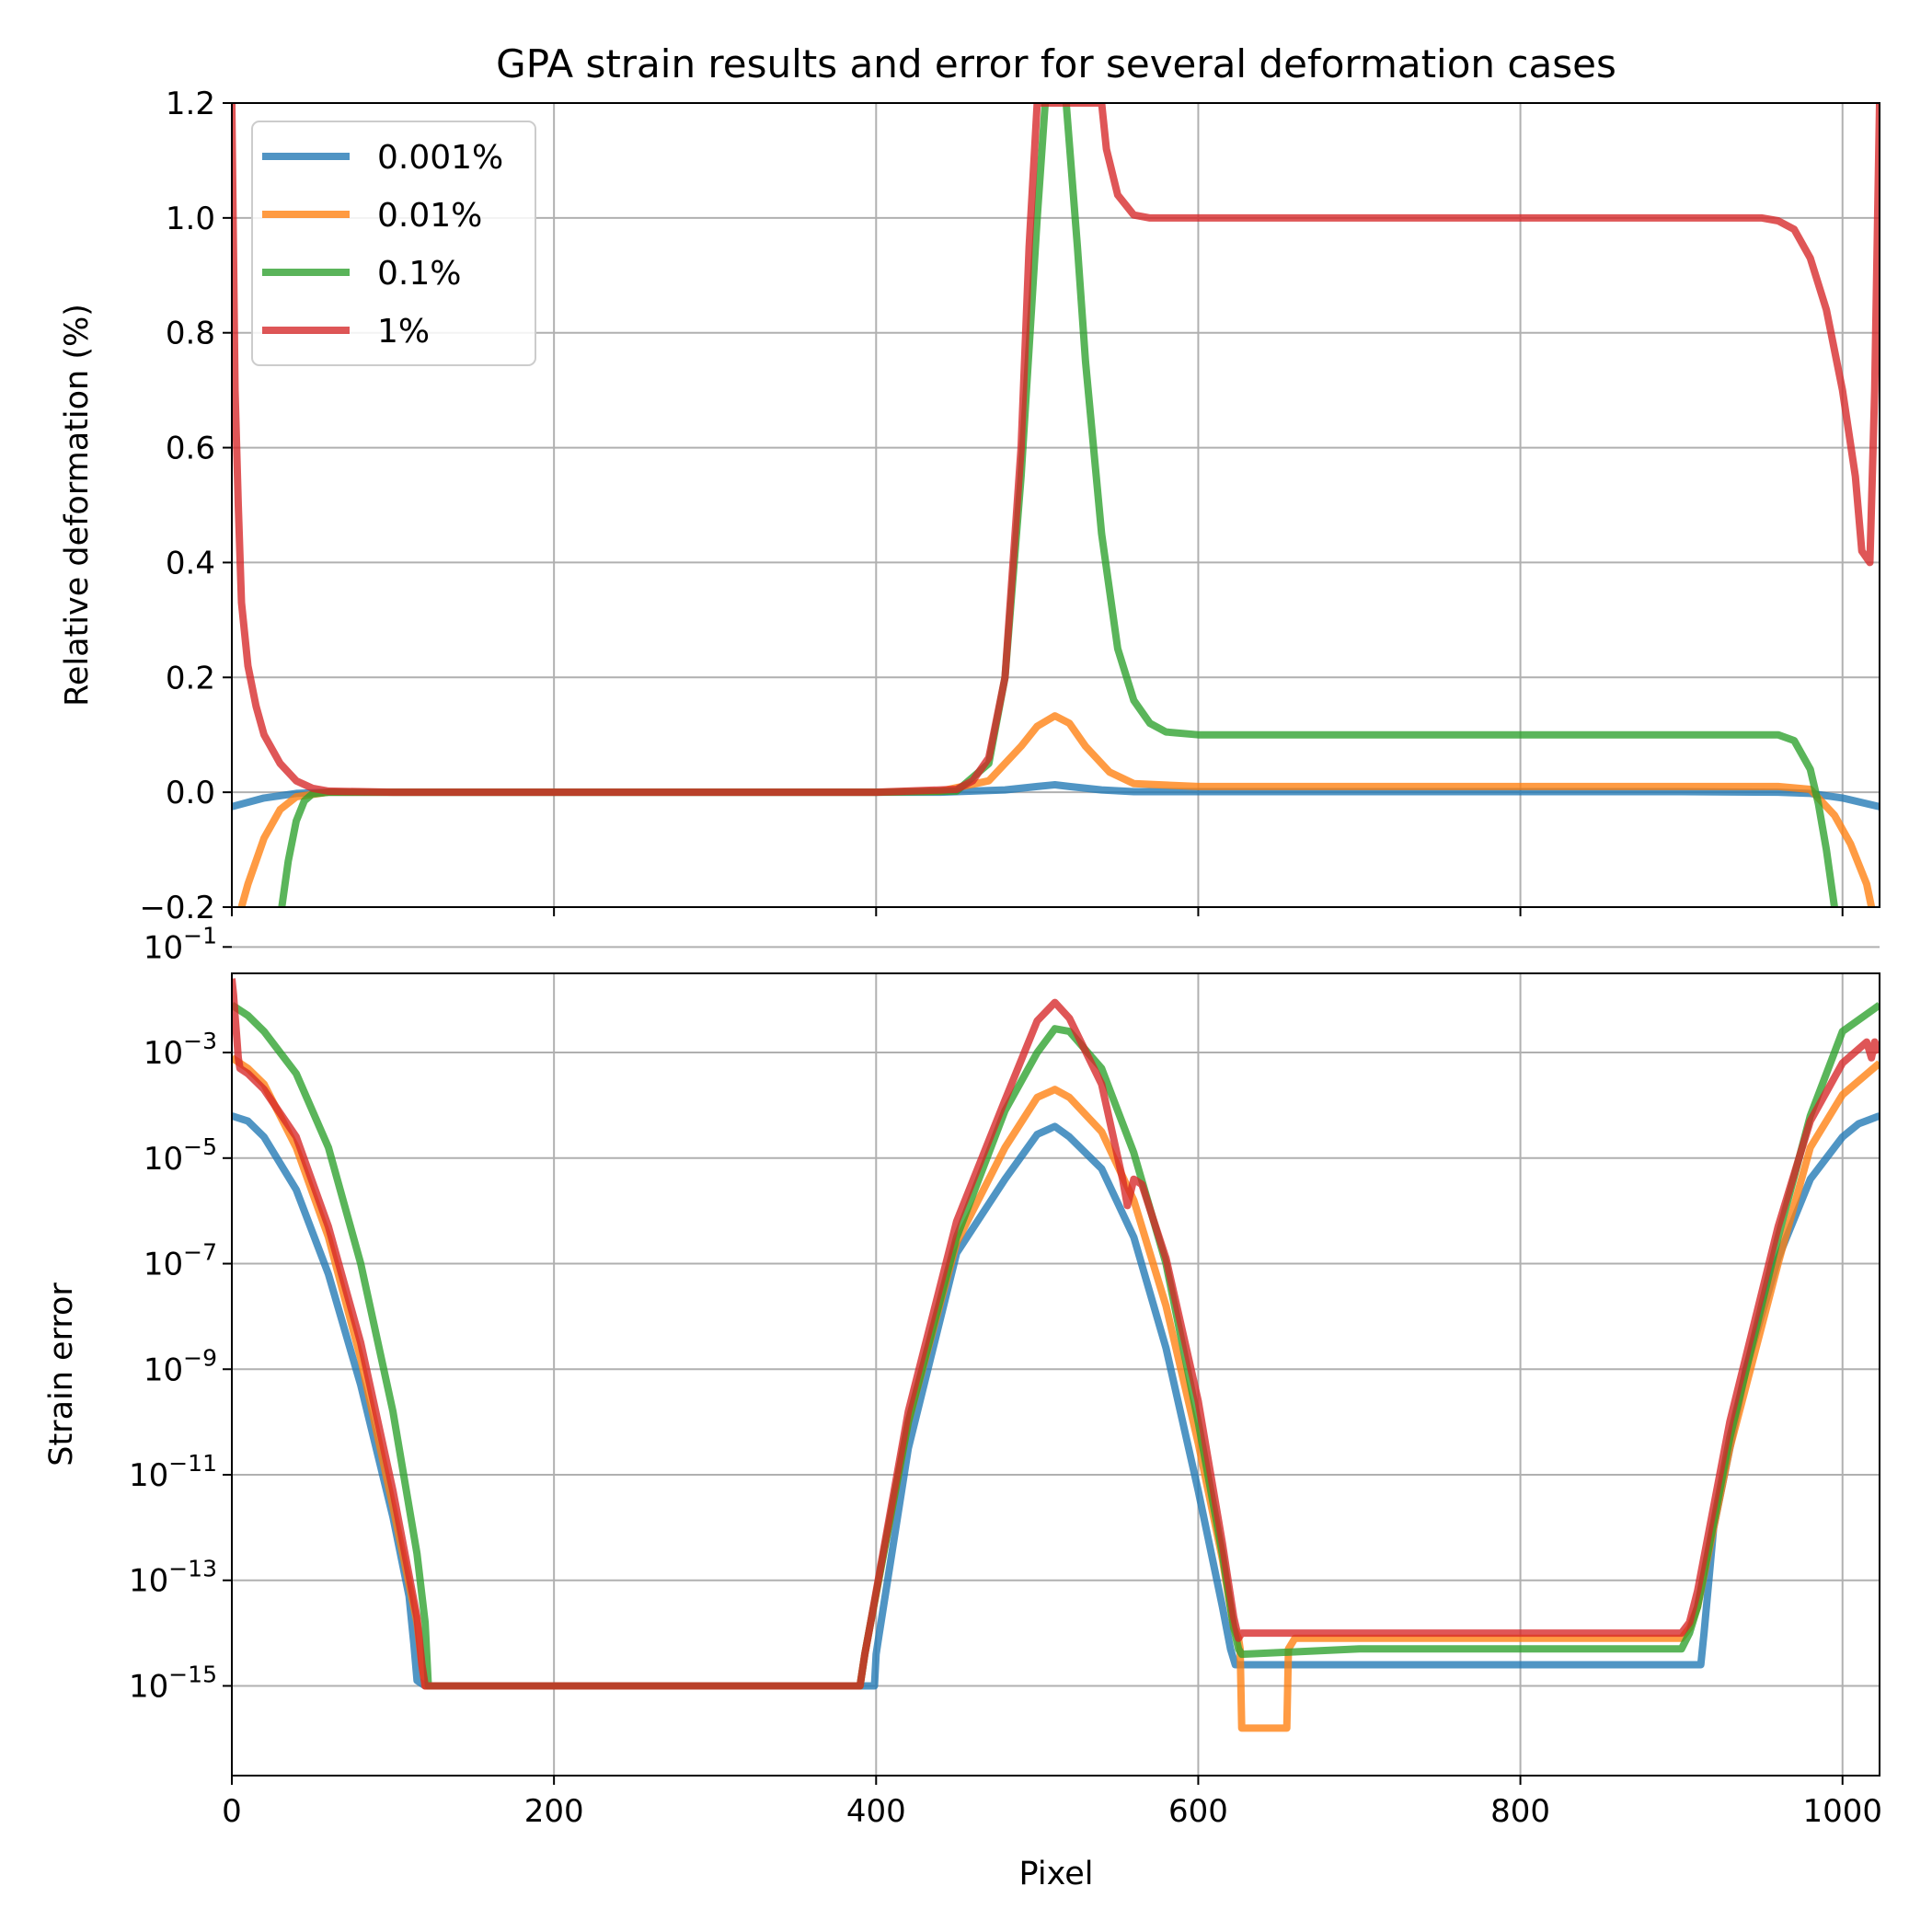 This screenshot has height=1932, width=1932. I want to click on bottom-y-axis-label: Strain error, so click(61, 1374).